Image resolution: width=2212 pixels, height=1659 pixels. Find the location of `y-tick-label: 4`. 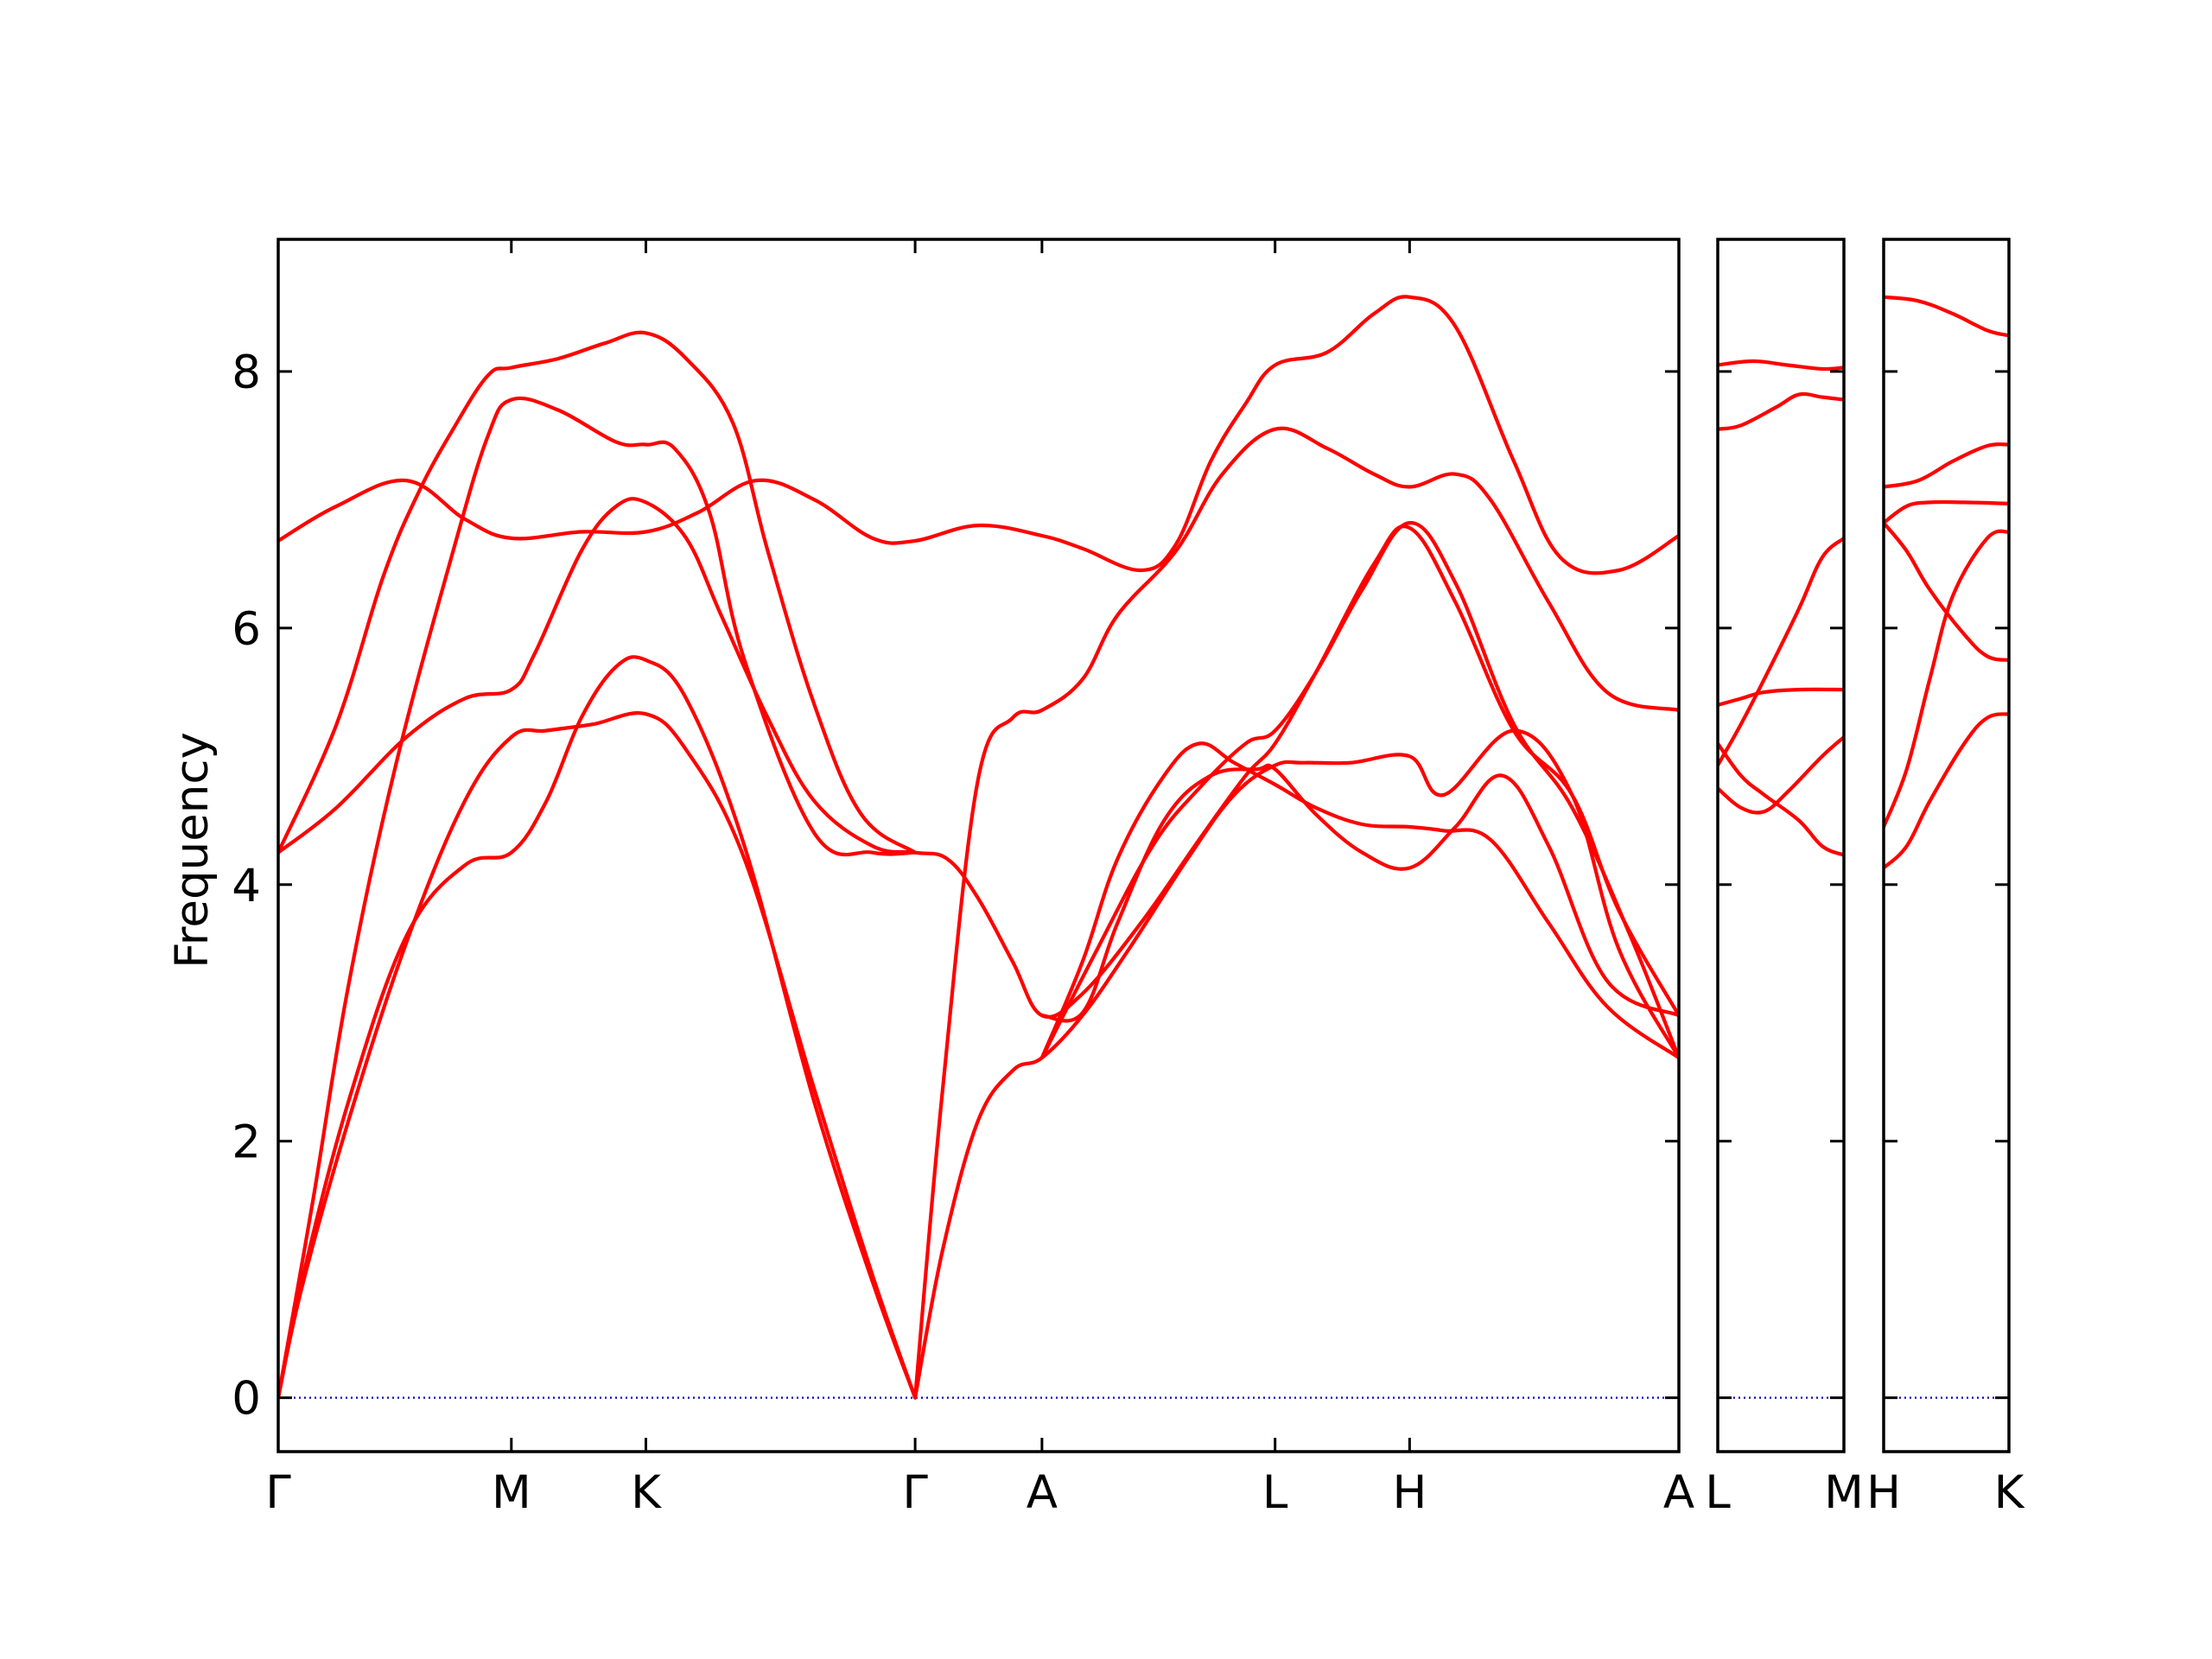

y-tick-label: 4 is located at coordinates (246, 886).